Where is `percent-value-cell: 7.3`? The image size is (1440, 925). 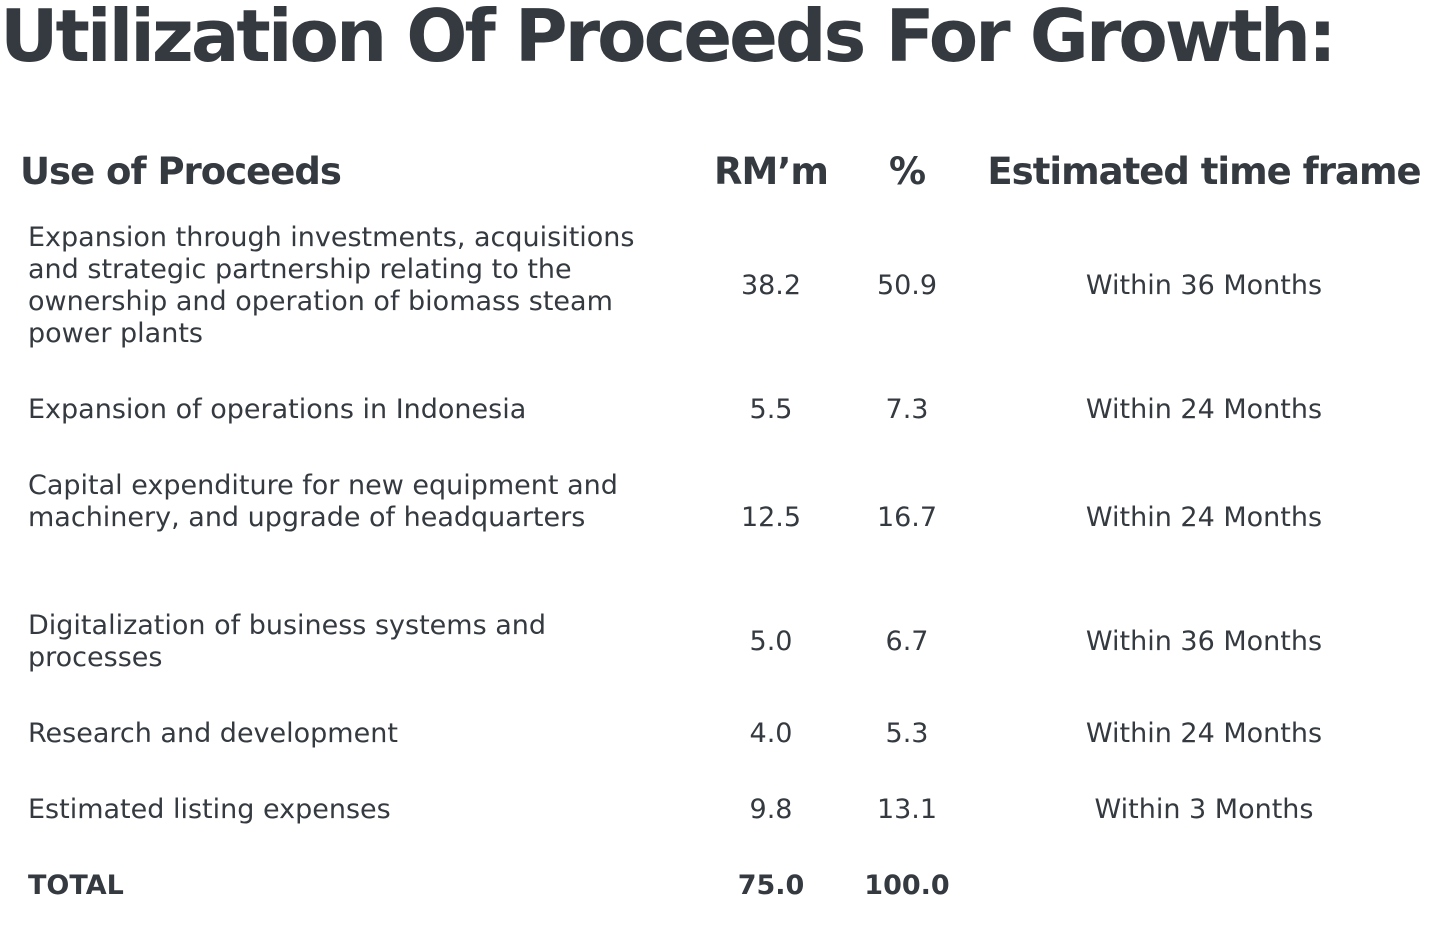 percent-value-cell: 7.3 is located at coordinates (907, 409).